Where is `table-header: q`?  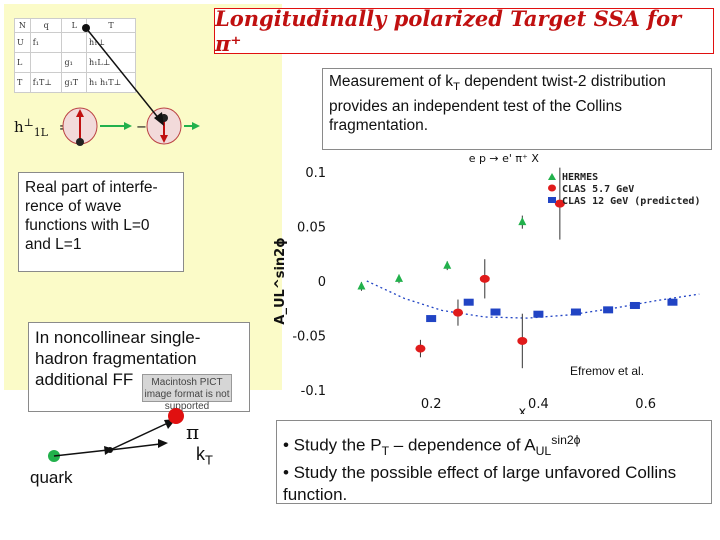
table-header: q is located at coordinates (46, 25).